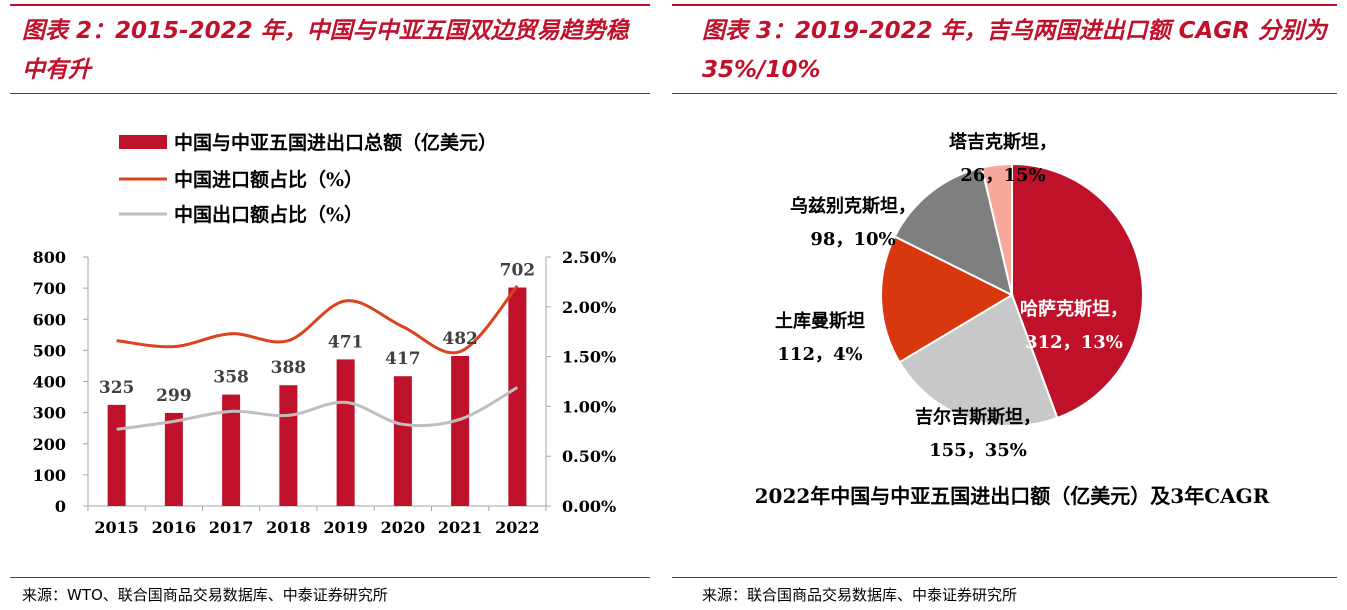 The width and height of the screenshot is (1347, 610). I want to click on legend-label-line-1: 中国进口额占比（%）, so click(268, 179).